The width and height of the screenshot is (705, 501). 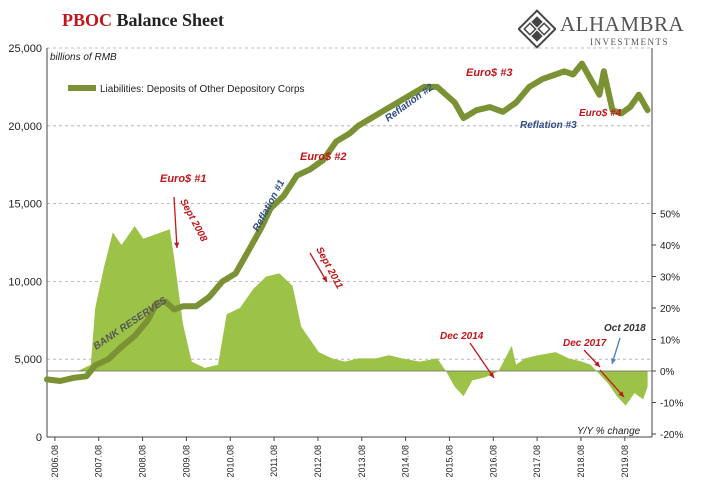 I want to click on alhambra-diamond-logo-icon, so click(x=537, y=29).